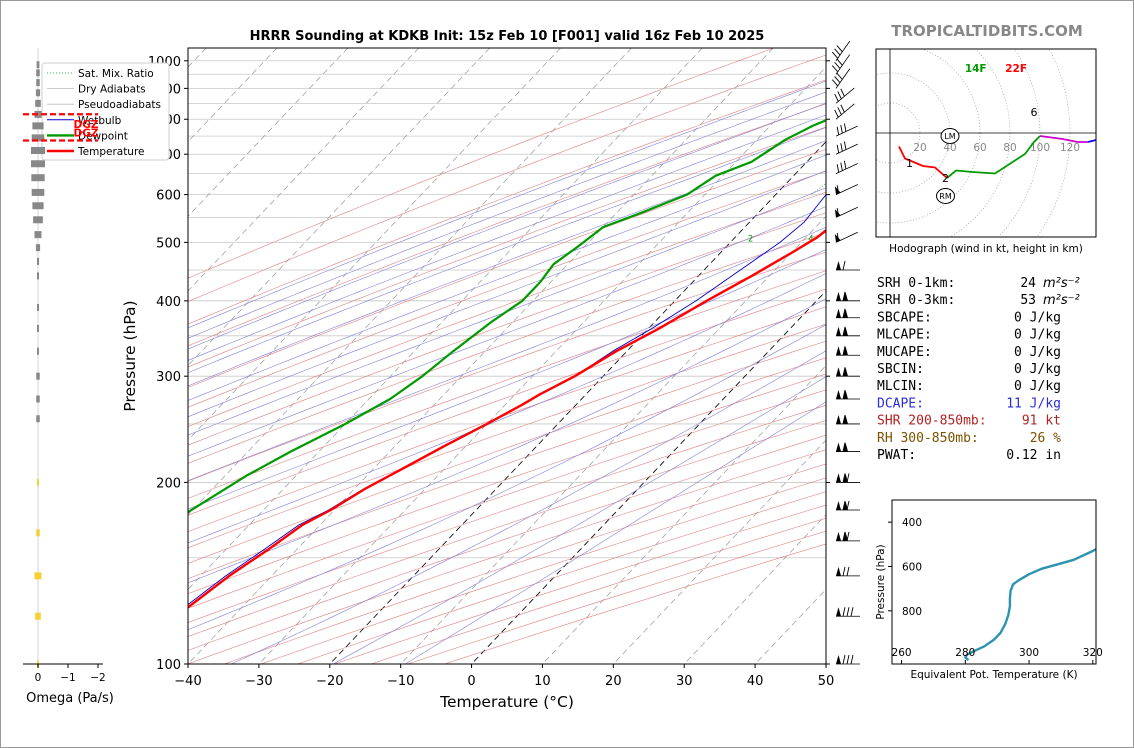 This screenshot has height=748, width=1134. I want to click on omega-x-axis-label: Omega (Pa/s), so click(70, 698).